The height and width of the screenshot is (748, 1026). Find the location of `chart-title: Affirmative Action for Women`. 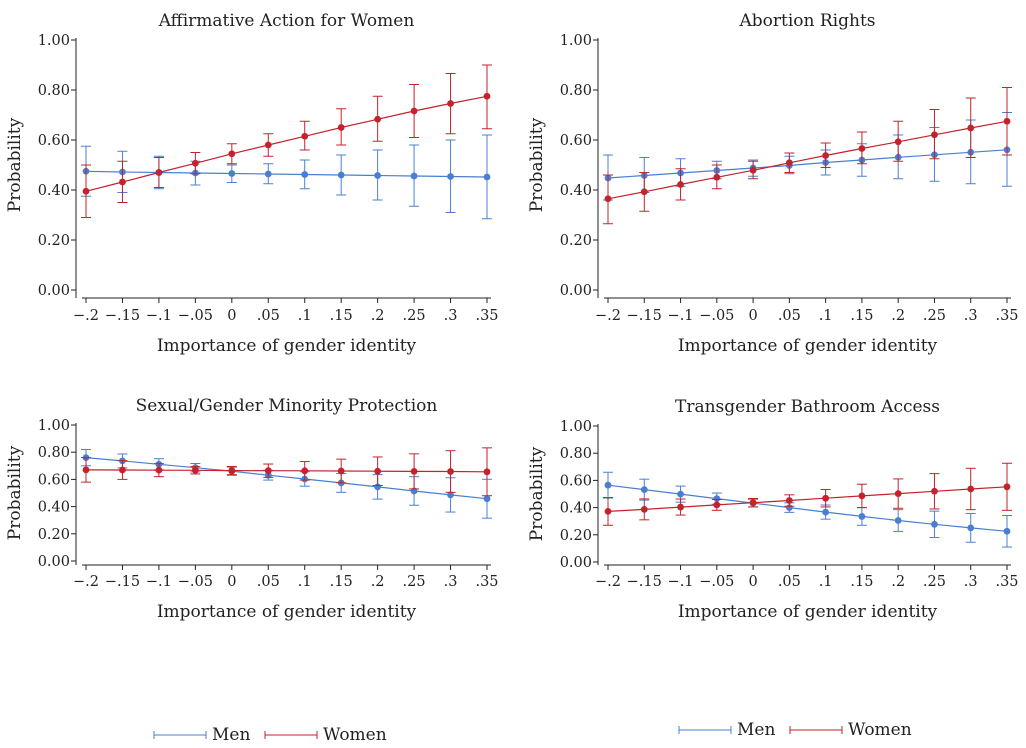

chart-title: Affirmative Action for Women is located at coordinates (286, 21).